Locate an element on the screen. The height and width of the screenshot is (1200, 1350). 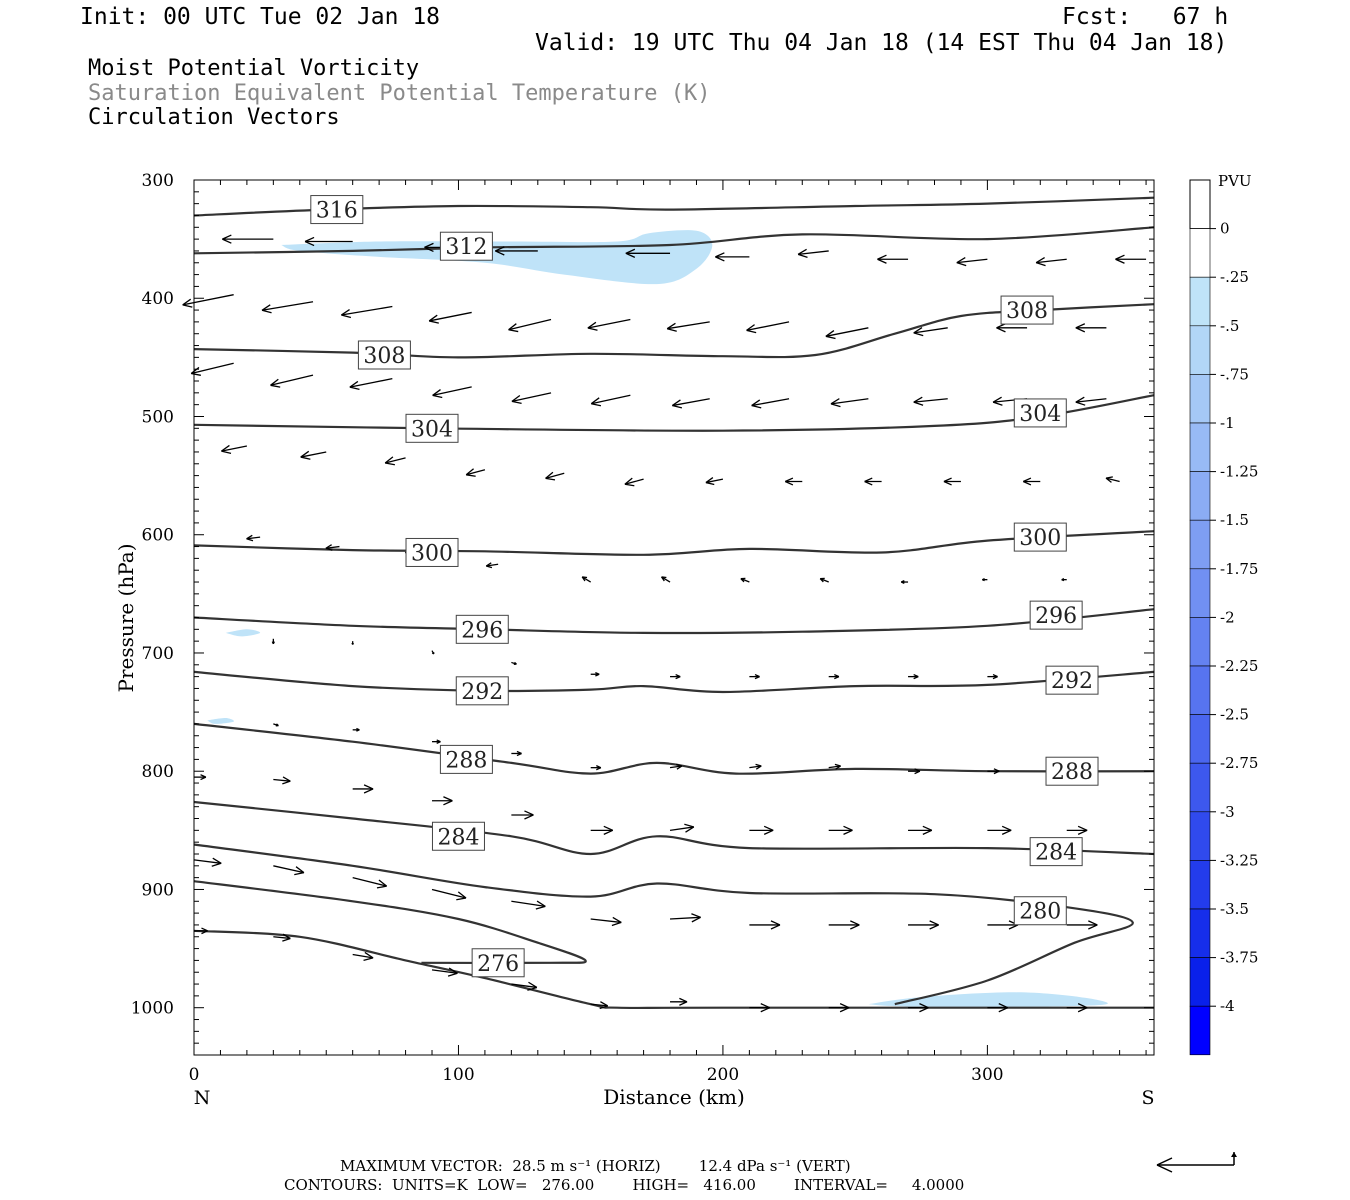
contour-label-4a: 300 is located at coordinates (432, 553).